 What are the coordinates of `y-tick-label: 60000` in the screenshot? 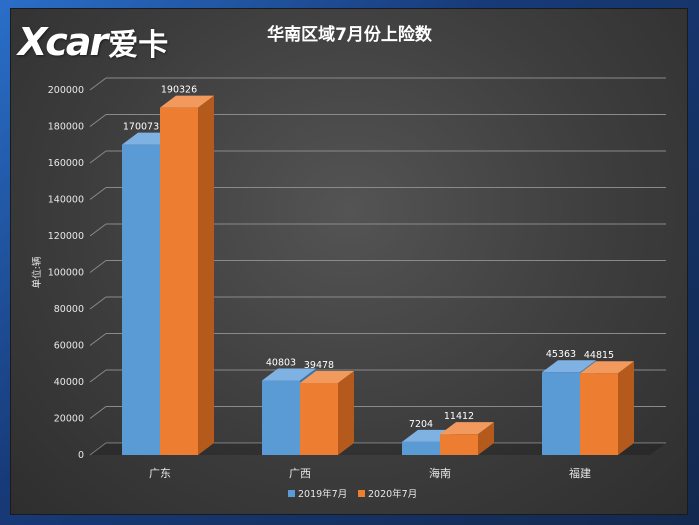 It's located at (69, 346).